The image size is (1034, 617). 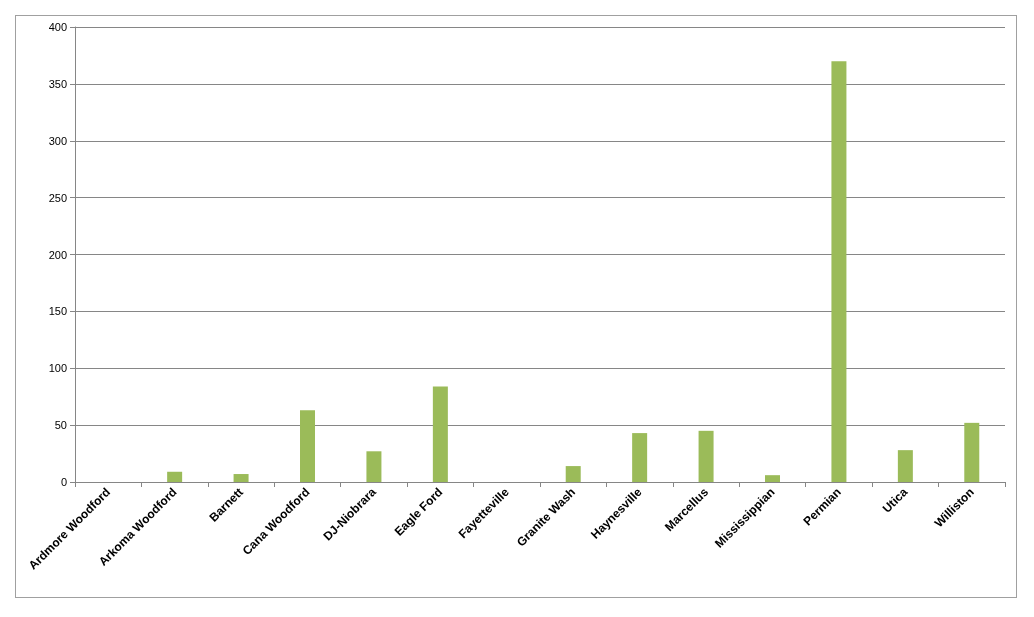 What do you see at coordinates (60, 425) in the screenshot?
I see `y-tick-label: 50` at bounding box center [60, 425].